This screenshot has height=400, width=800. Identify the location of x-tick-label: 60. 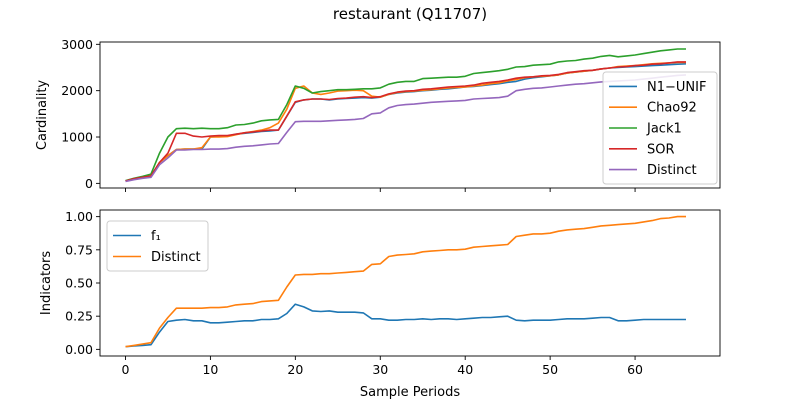
(635, 369).